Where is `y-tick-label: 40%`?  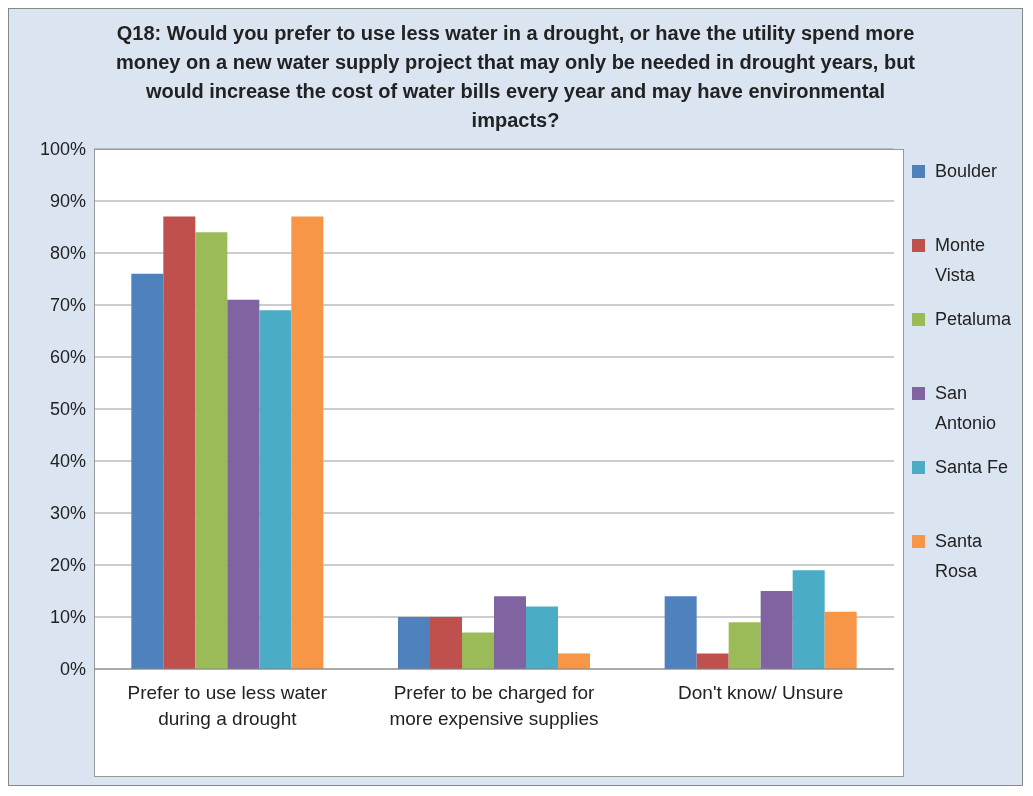 y-tick-label: 40% is located at coordinates (67, 461).